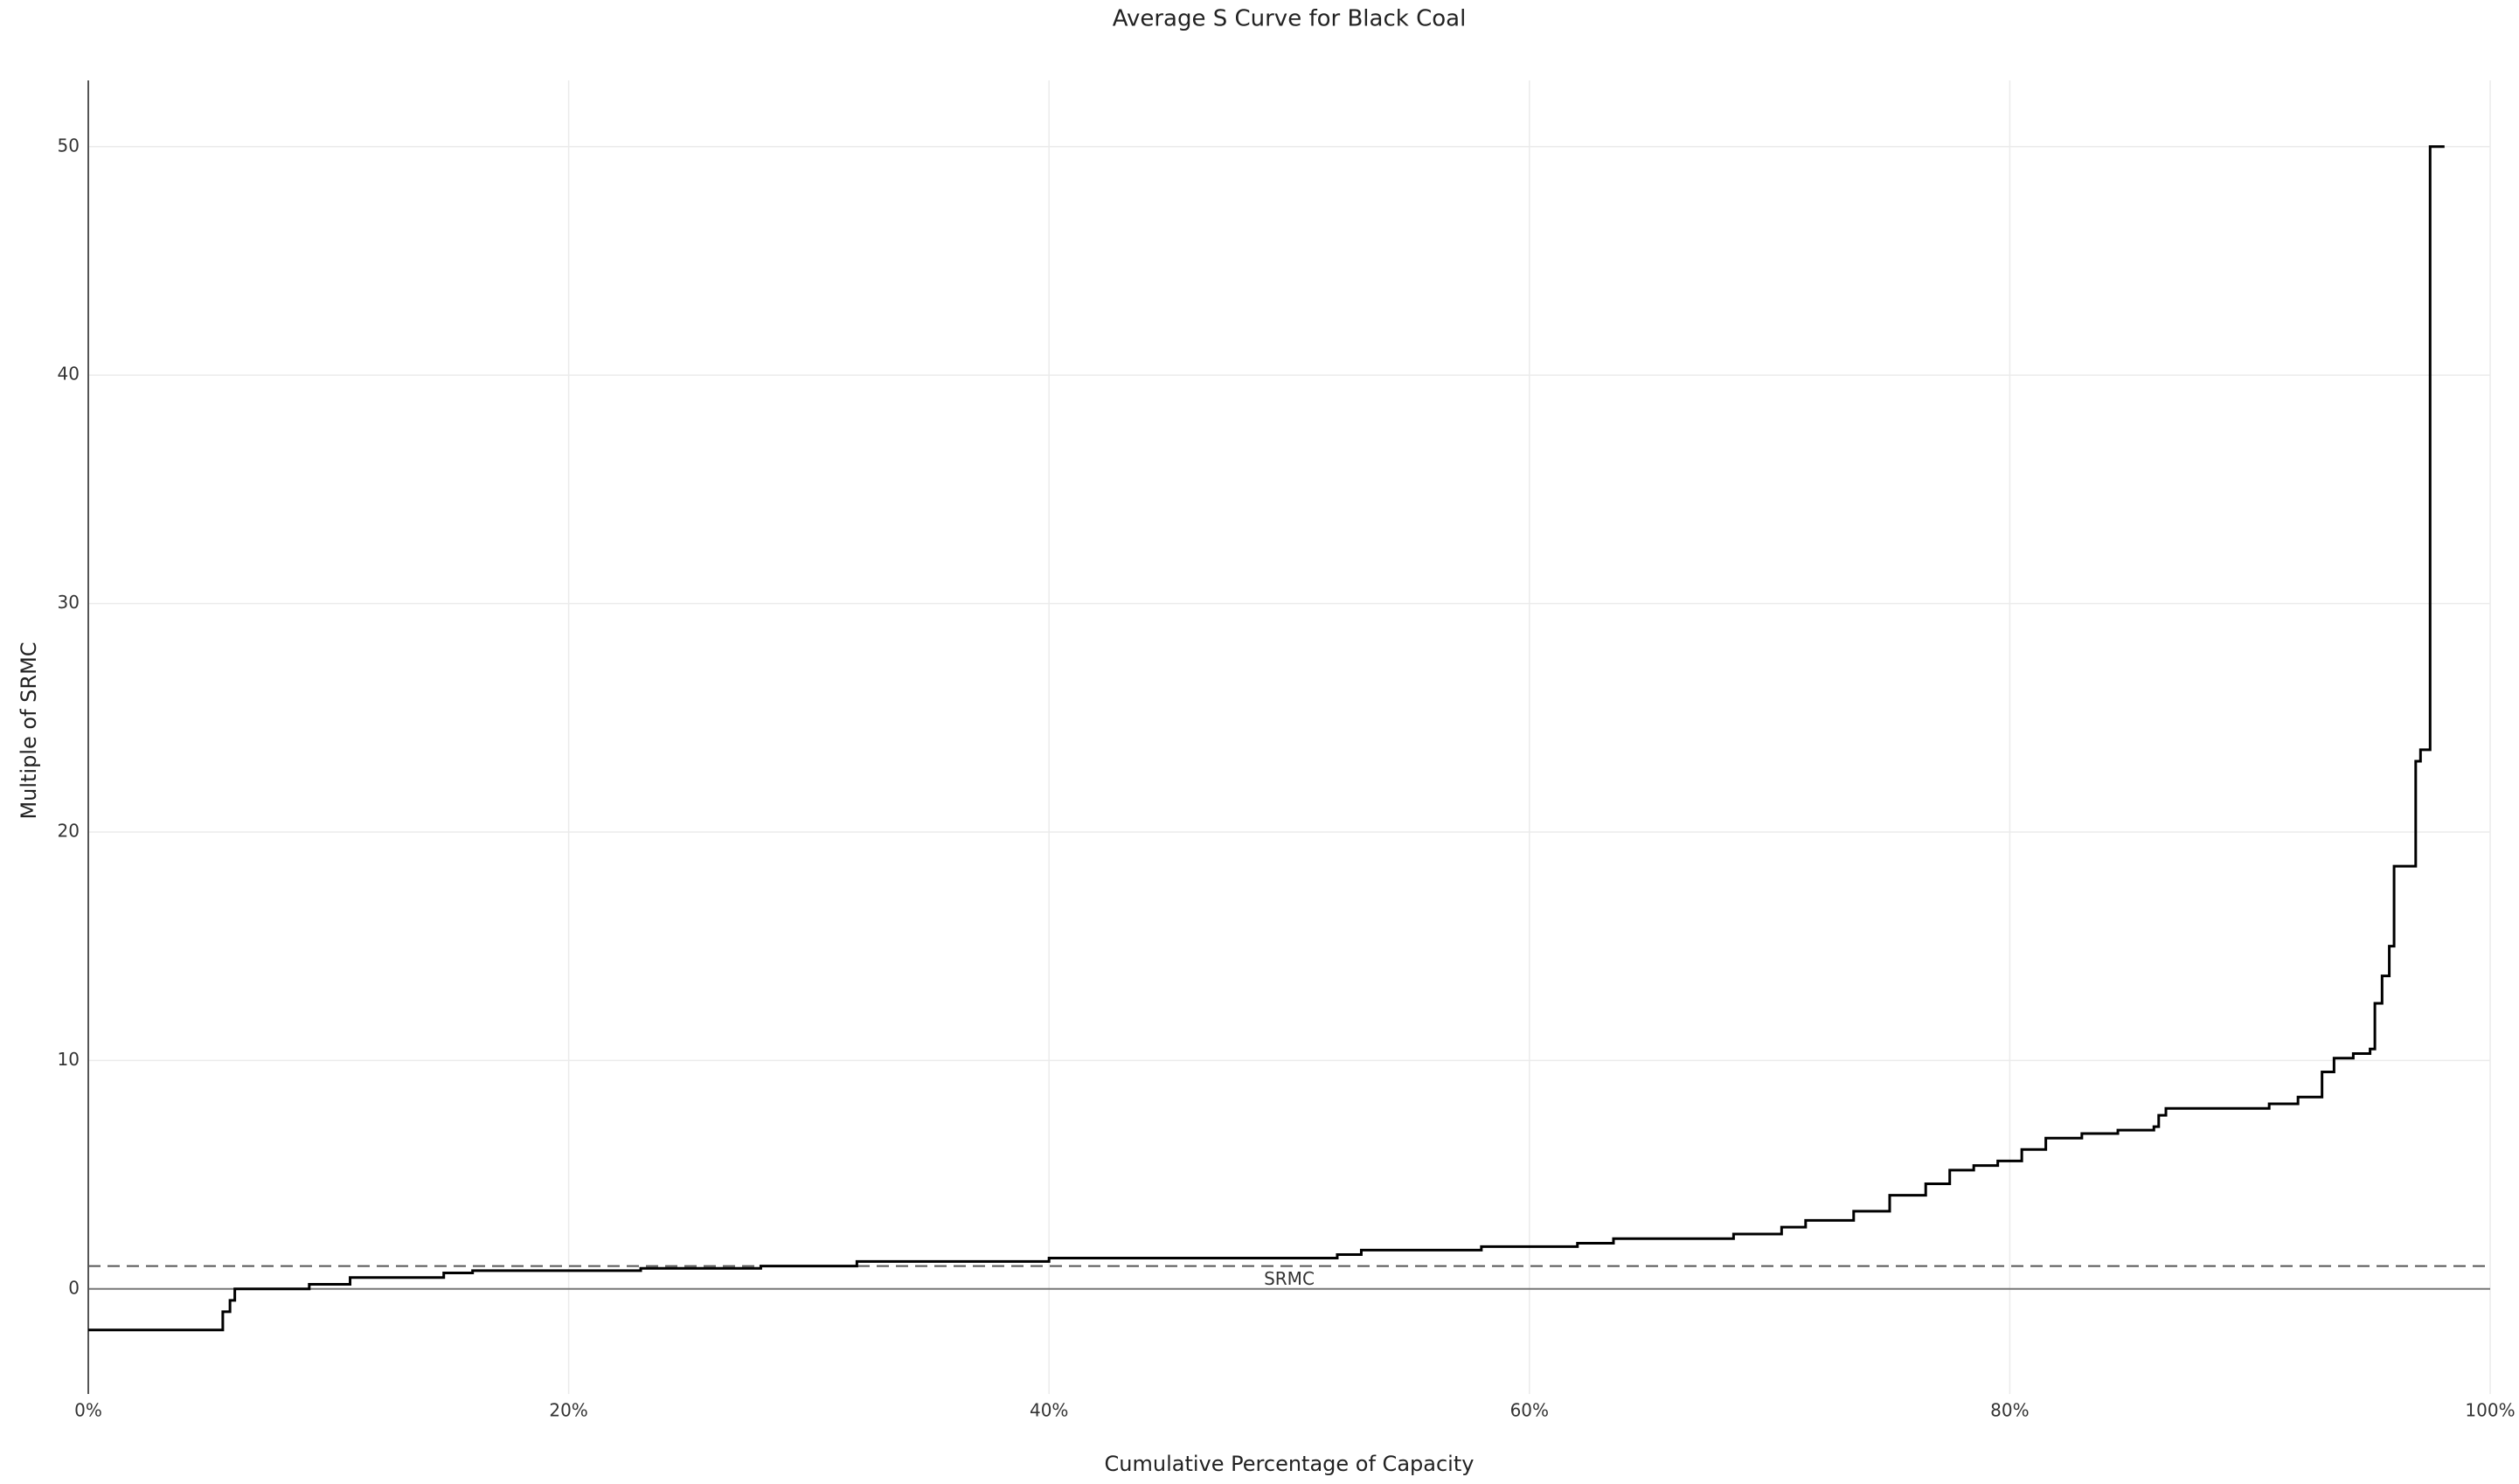  Describe the element at coordinates (568, 1410) in the screenshot. I see `x-tick-label: 20%` at that location.